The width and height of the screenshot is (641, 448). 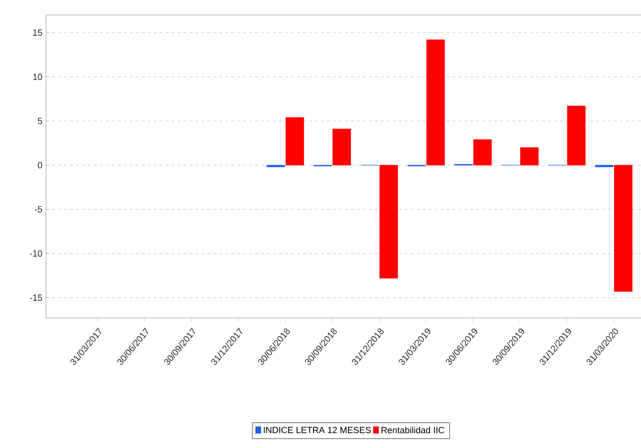 What do you see at coordinates (38, 209) in the screenshot?
I see `y-tick-label: -5` at bounding box center [38, 209].